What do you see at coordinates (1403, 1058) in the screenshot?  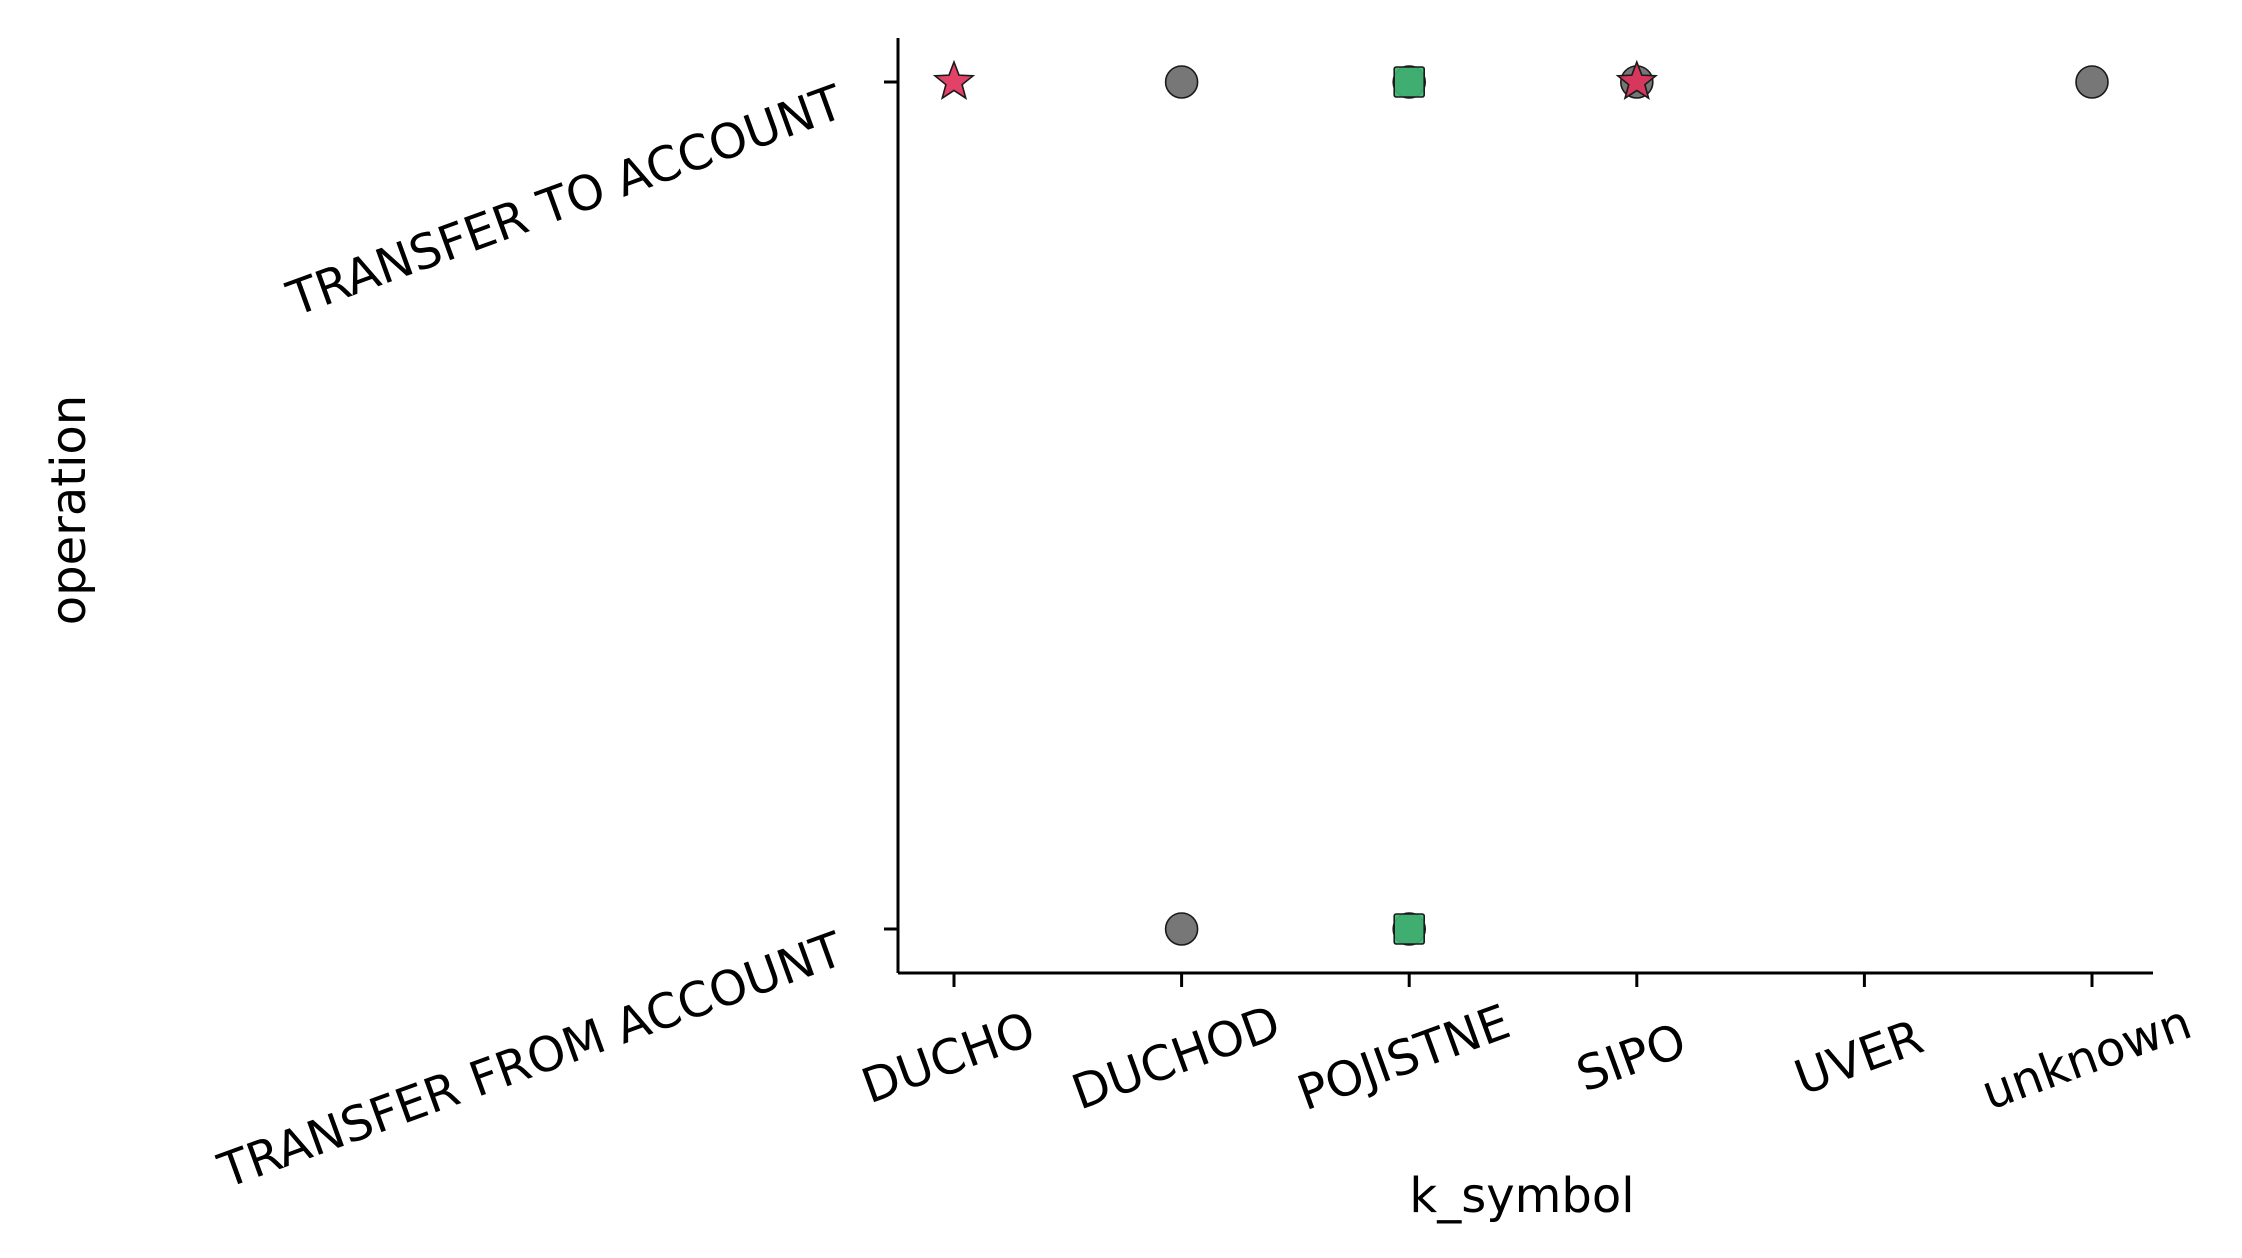 I see `x-tick-label-pojistne: POJISTNE` at bounding box center [1403, 1058].